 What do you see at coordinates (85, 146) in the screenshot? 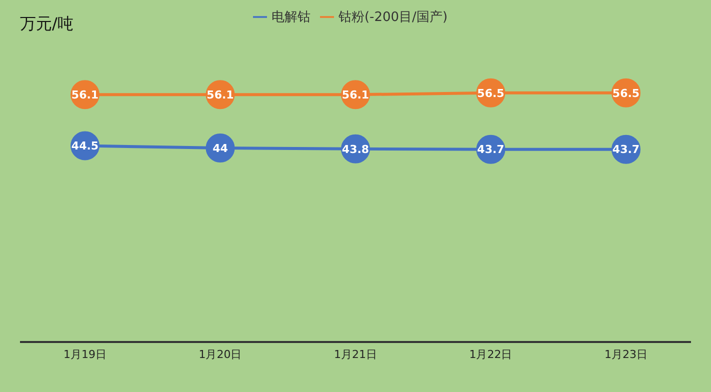
I see `data-label: 44.5` at bounding box center [85, 146].